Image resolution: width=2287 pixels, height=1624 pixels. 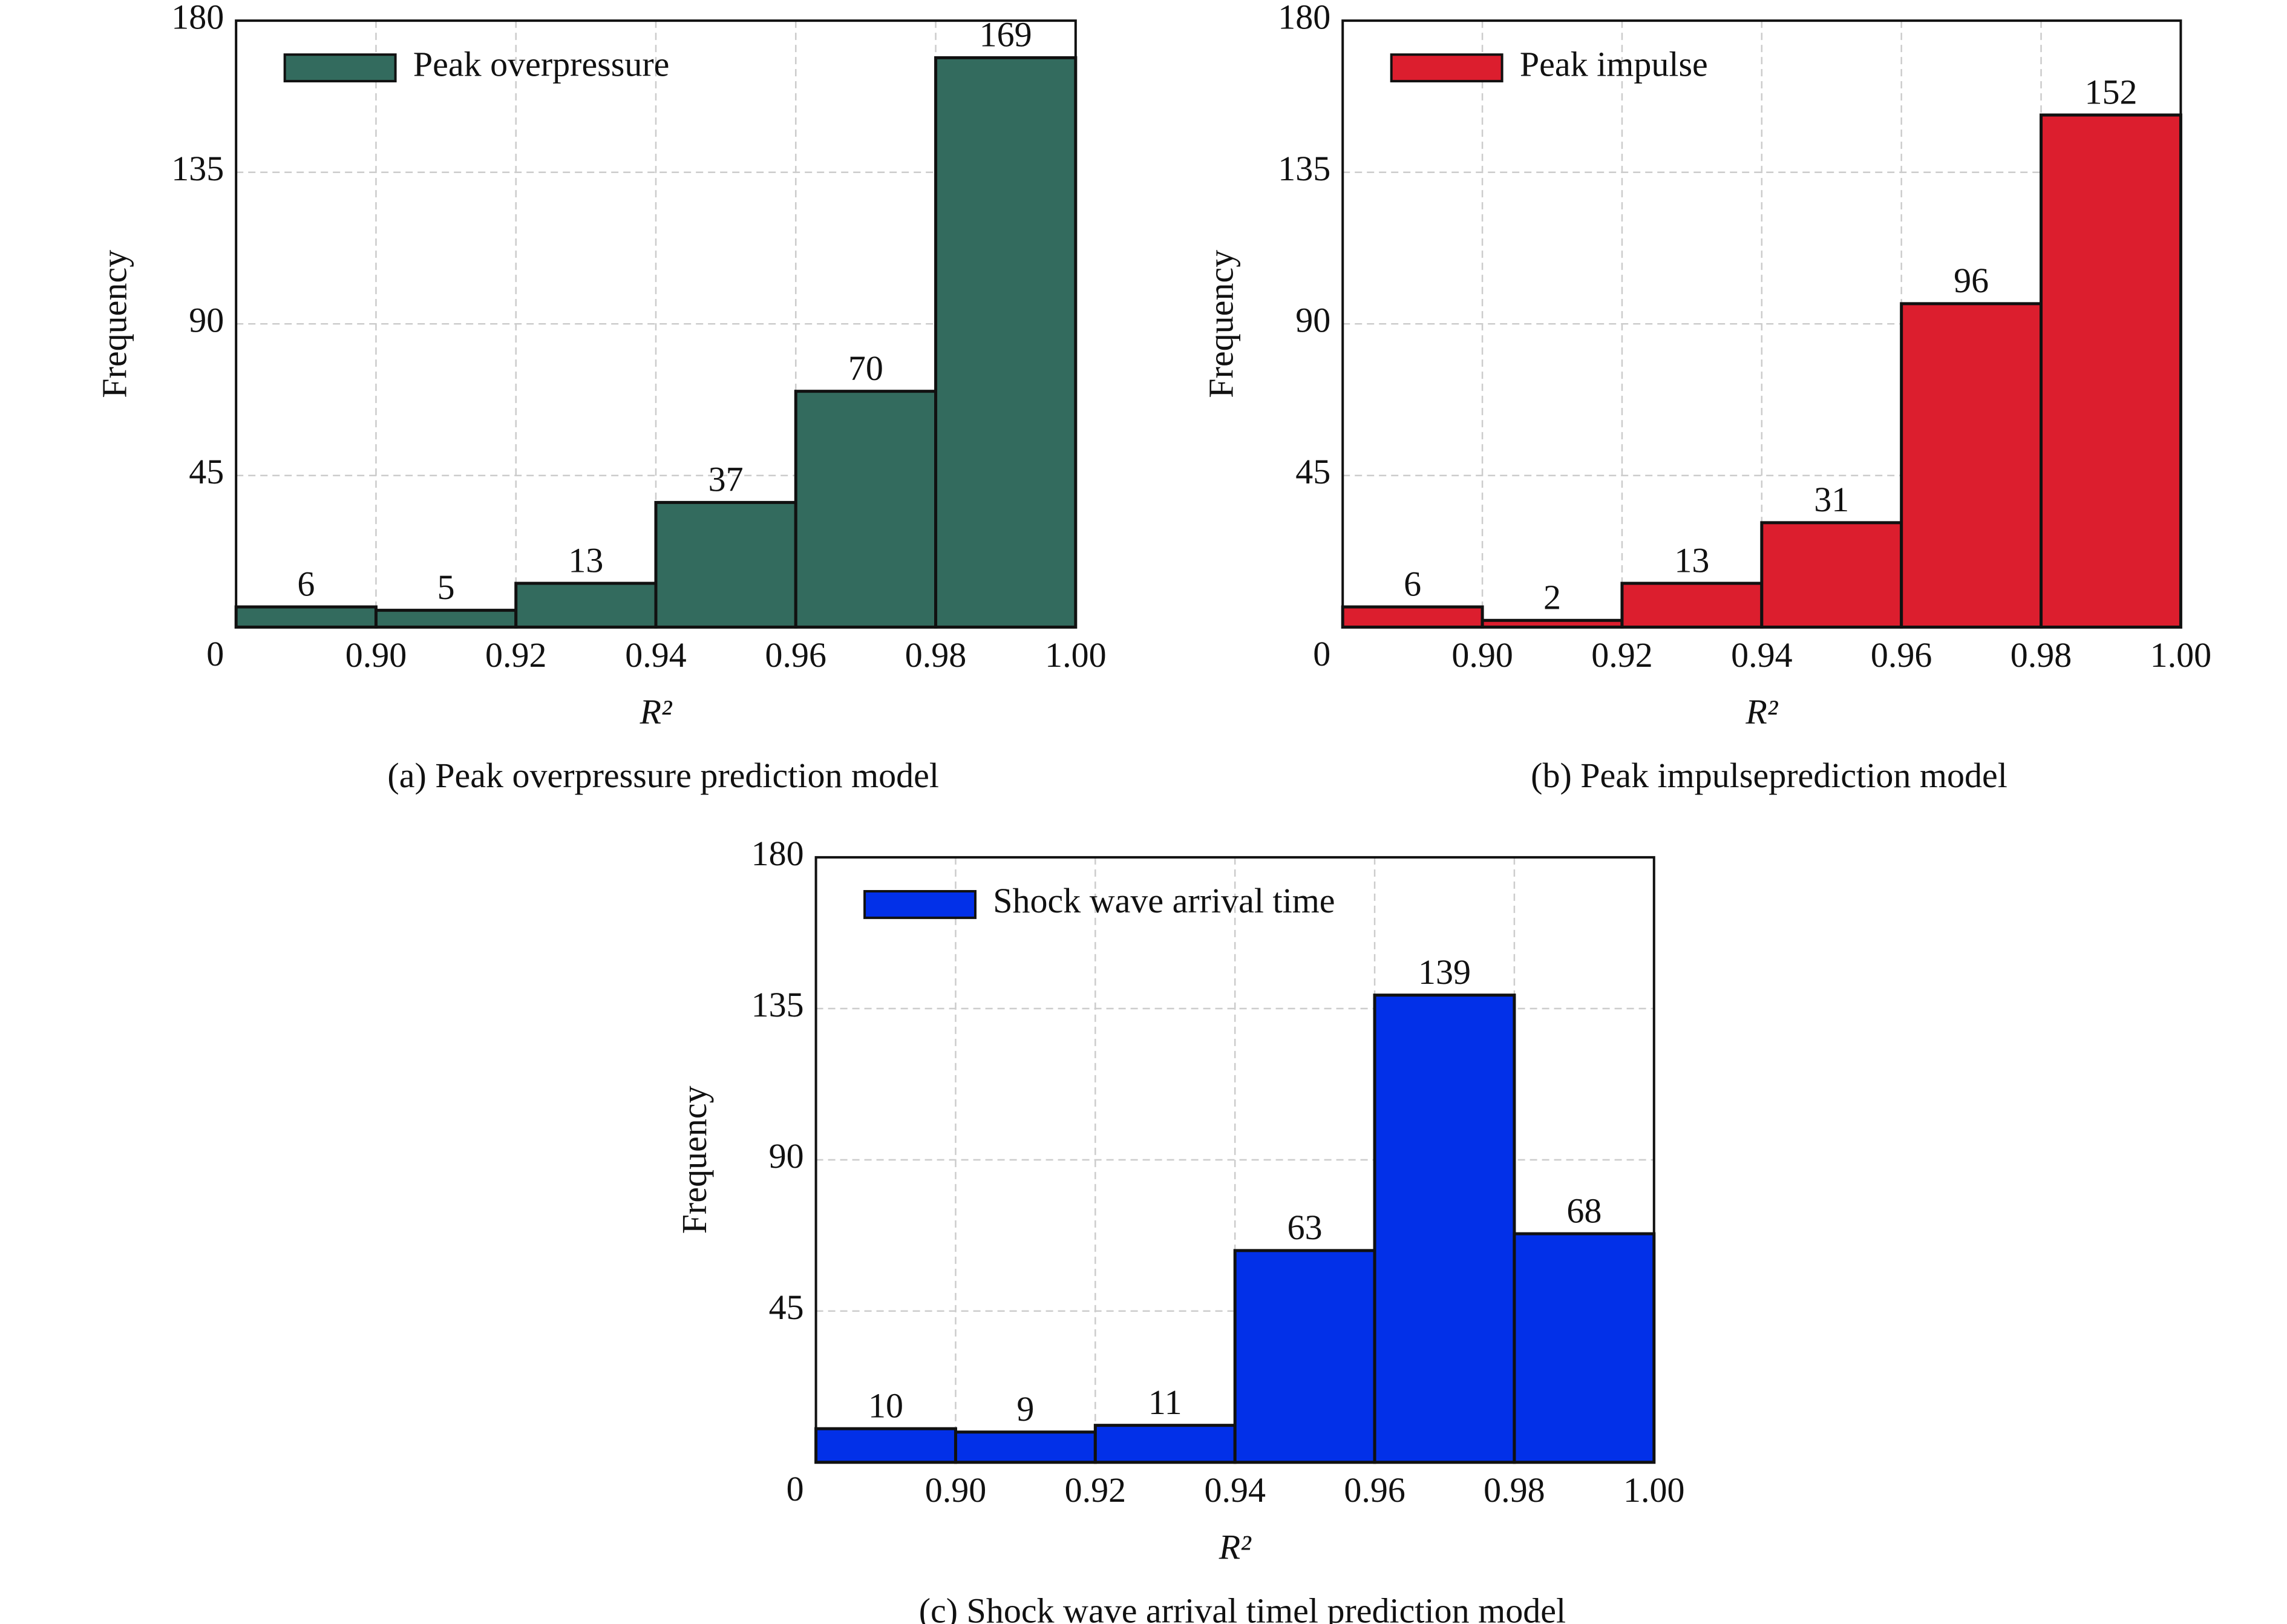 I want to click on value-label: 5, so click(x=446, y=587).